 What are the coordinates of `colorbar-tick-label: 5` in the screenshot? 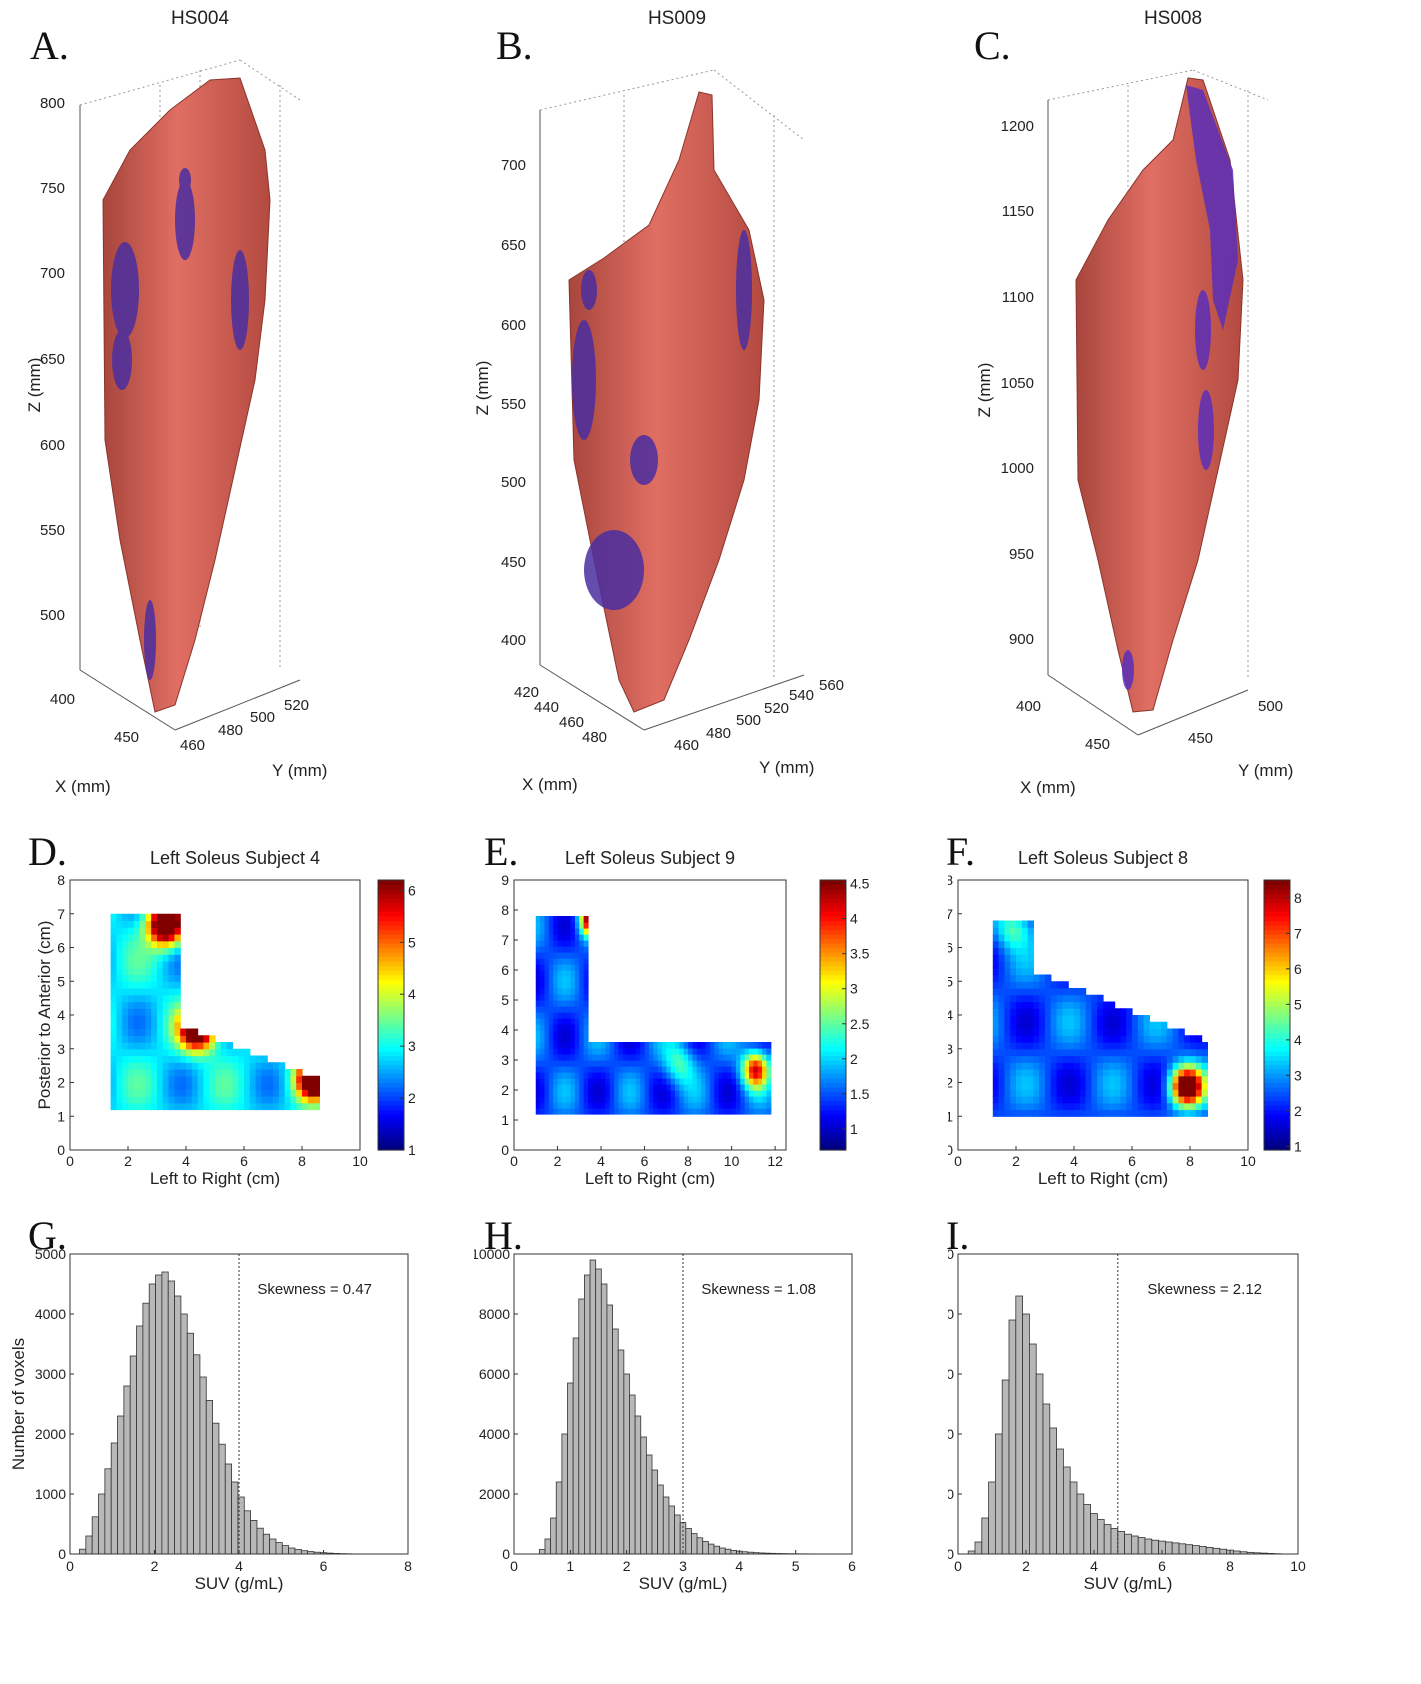 It's located at (1298, 1004).